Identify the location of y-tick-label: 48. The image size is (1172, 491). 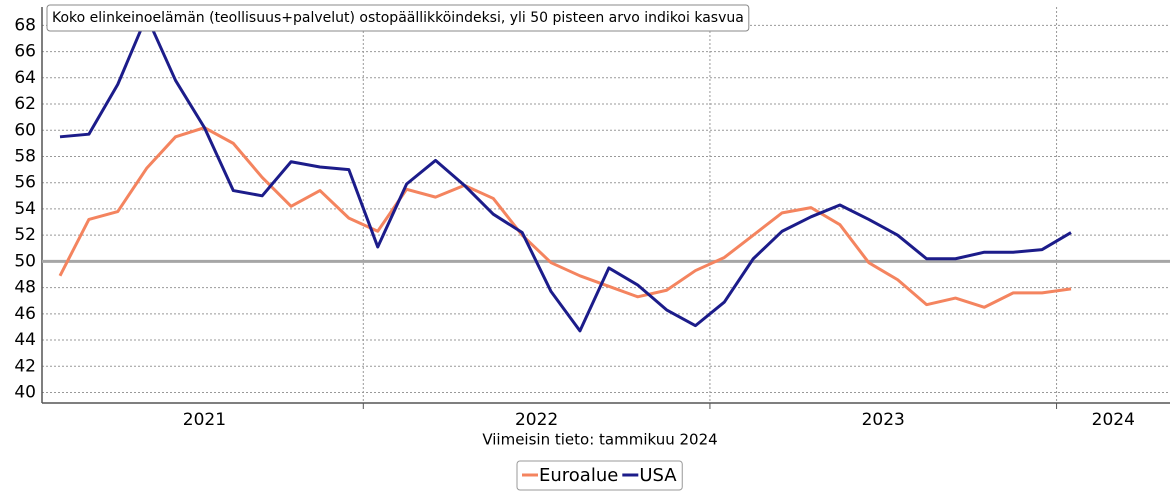
(25, 288).